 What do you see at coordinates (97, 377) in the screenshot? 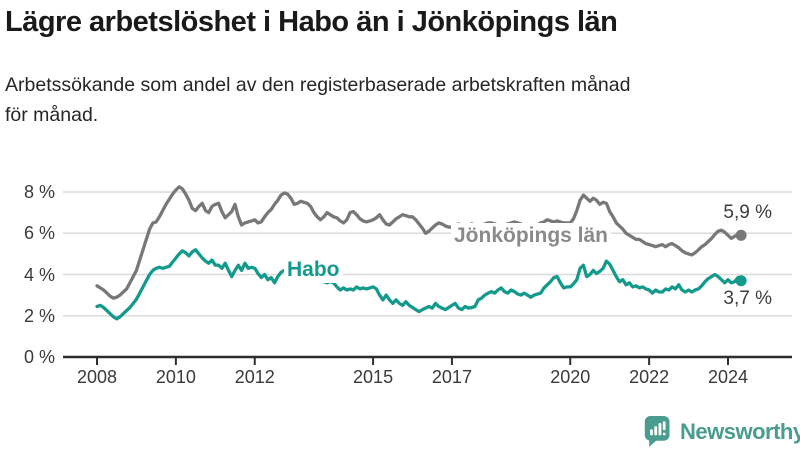
I see `x-tick-label: 2008` at bounding box center [97, 377].